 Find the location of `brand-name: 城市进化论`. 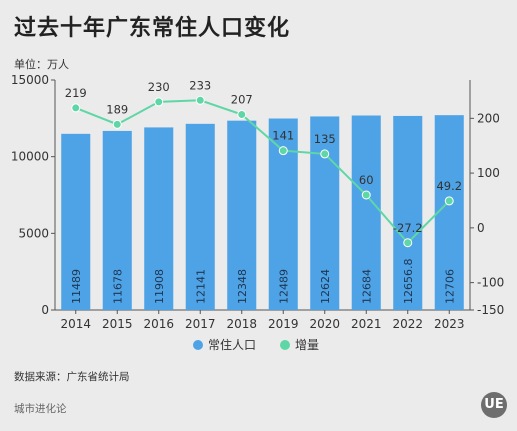

brand-name: 城市进化论 is located at coordinates (40, 409).